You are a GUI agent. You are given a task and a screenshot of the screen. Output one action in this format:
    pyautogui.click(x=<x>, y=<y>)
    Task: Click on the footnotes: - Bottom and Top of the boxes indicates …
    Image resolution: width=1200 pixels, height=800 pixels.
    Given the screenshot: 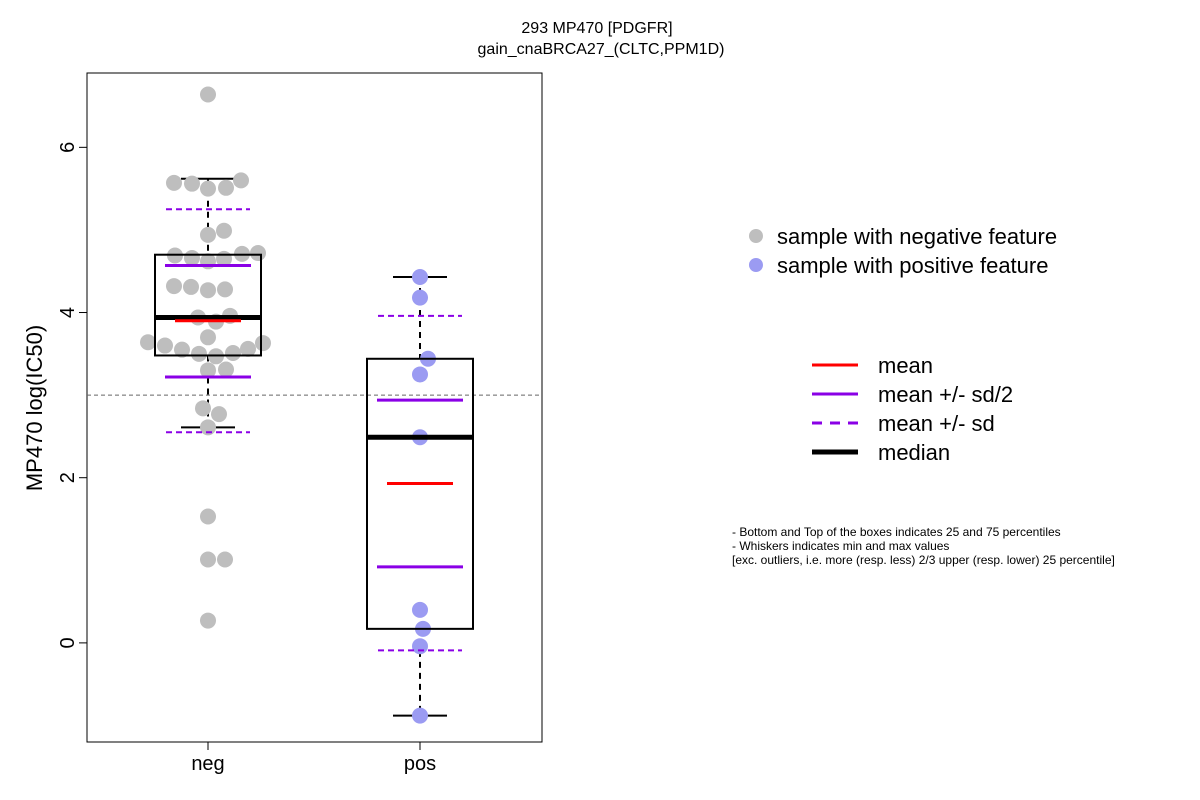 What is the action you would take?
    pyautogui.click(x=923, y=546)
    